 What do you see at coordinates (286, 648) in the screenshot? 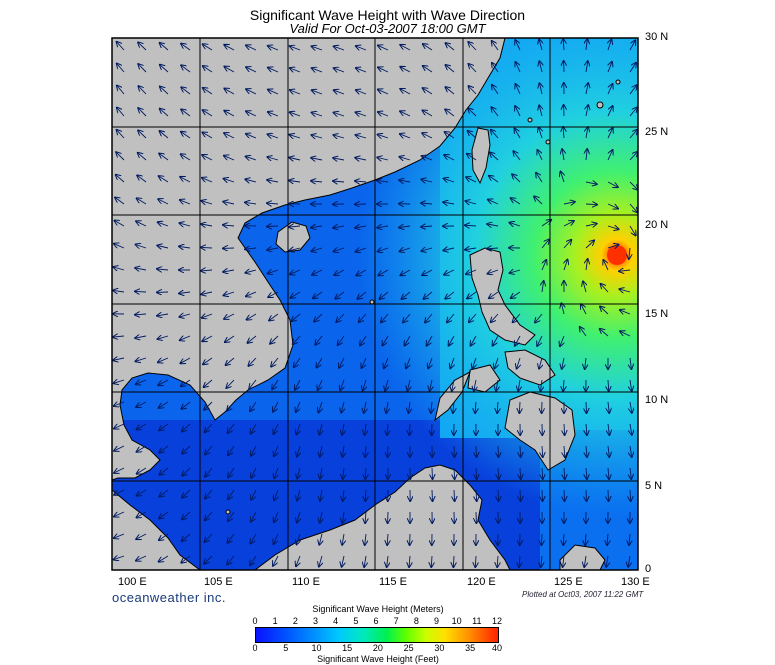
I see `feet-tick: 5` at bounding box center [286, 648].